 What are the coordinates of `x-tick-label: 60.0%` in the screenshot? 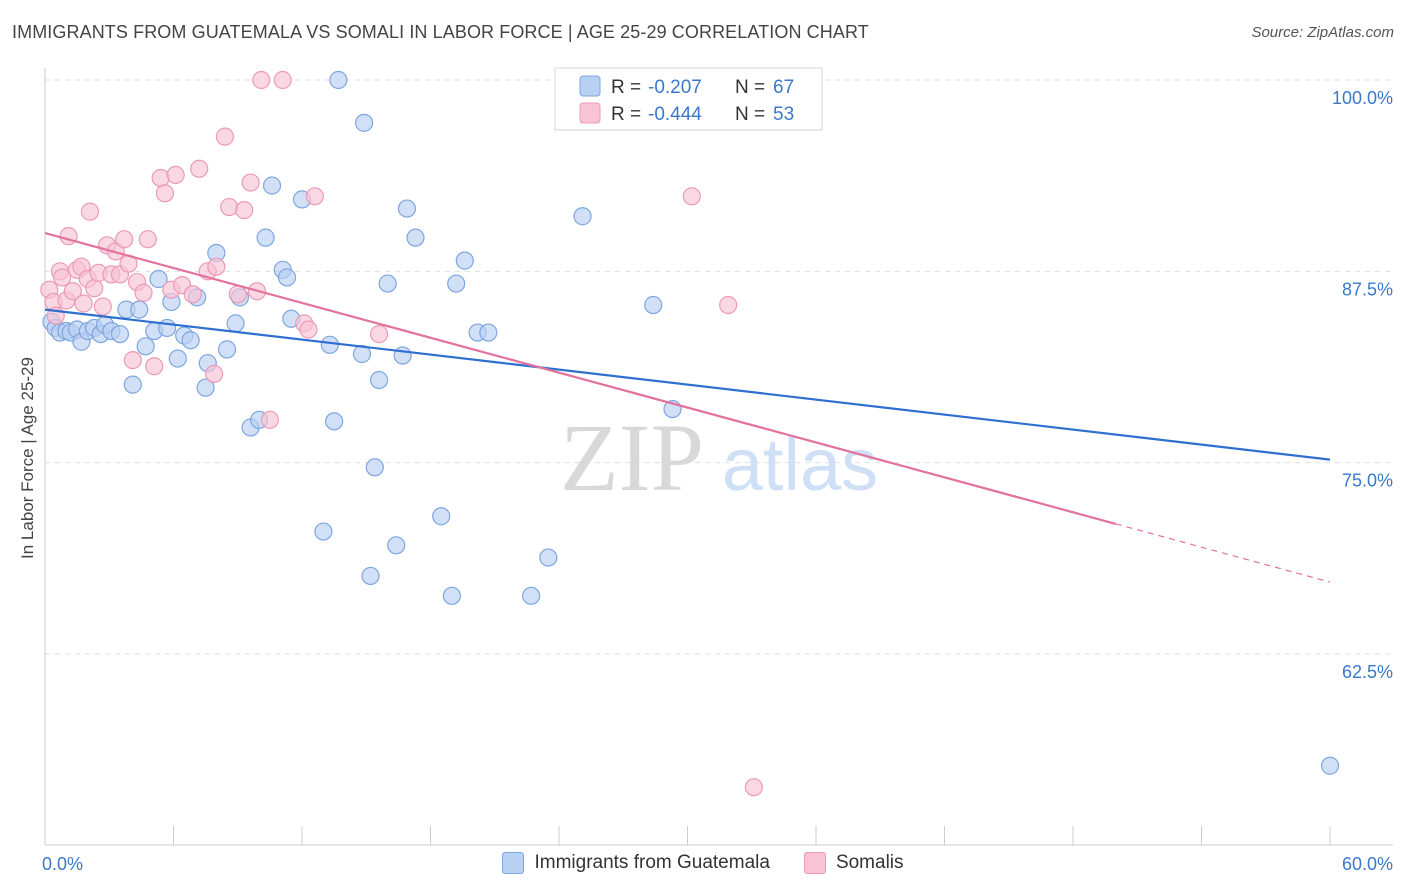 It's located at (1367, 864).